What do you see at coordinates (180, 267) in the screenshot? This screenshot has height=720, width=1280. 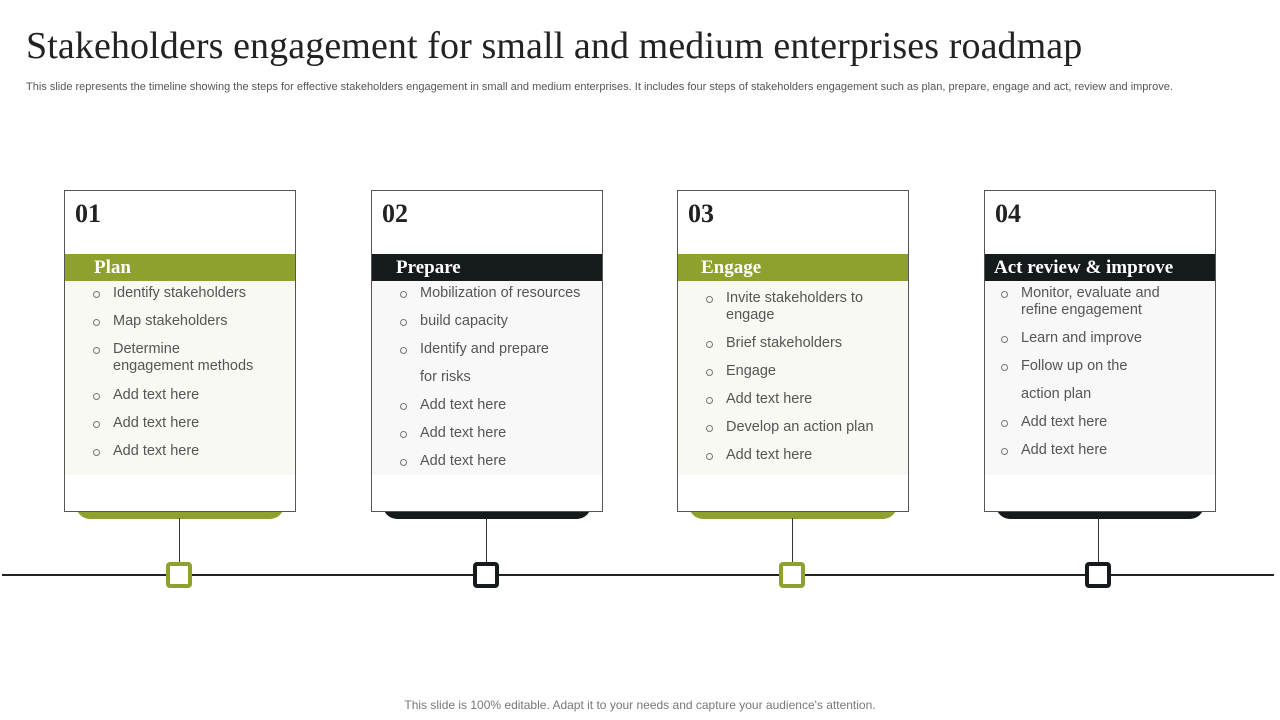 I see `step-heading: Plan` at bounding box center [180, 267].